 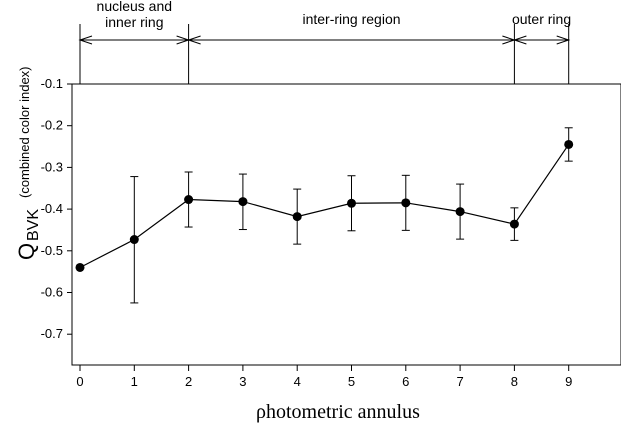 I want to click on x-tick-label: 6, so click(x=405, y=381).